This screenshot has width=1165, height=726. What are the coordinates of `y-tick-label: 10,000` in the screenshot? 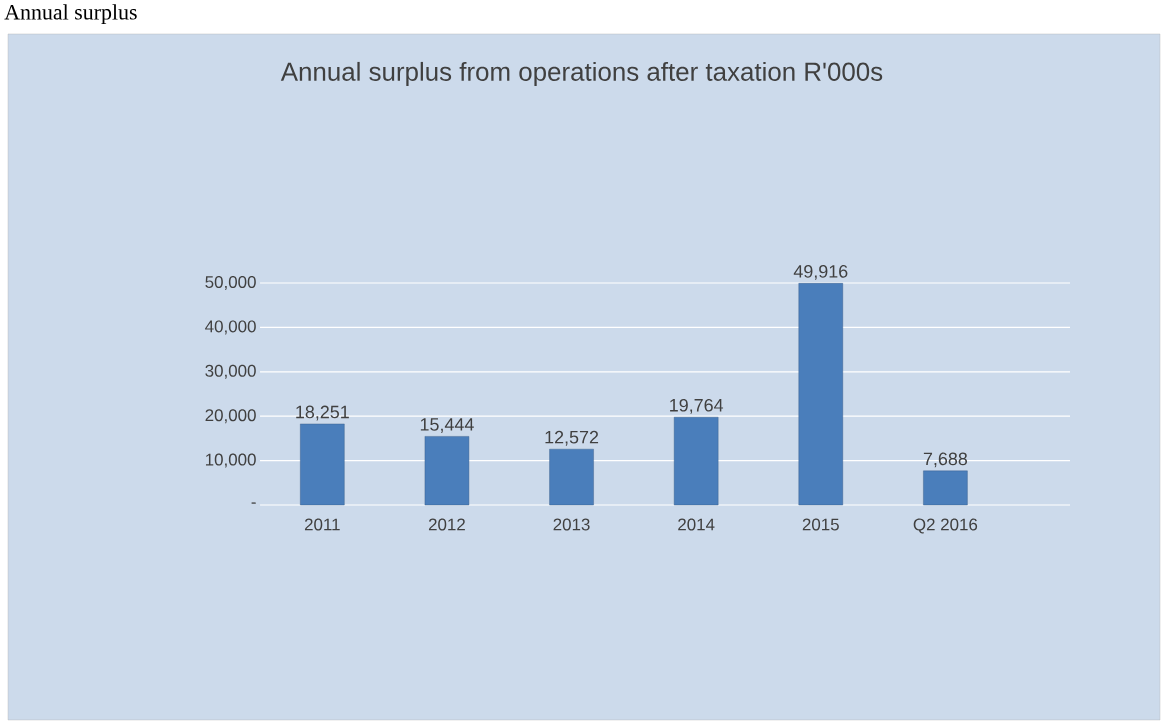 It's located at (230, 460).